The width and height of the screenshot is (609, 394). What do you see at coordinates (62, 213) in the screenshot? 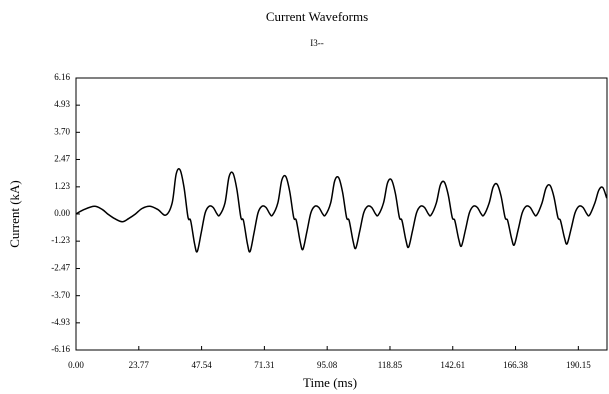
I see `y-tick-label: 0.00` at bounding box center [62, 213].